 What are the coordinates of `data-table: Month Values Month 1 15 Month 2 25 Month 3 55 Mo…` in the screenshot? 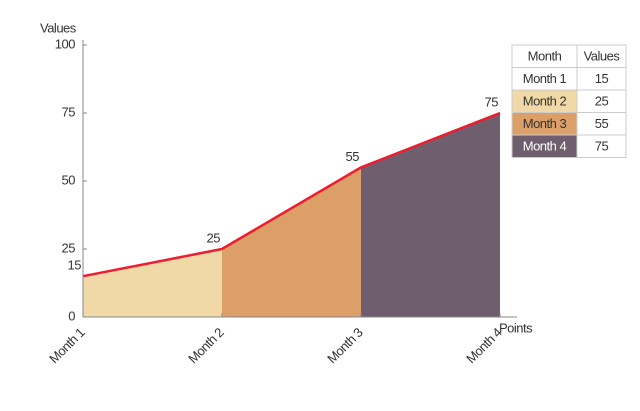 It's located at (569, 101).